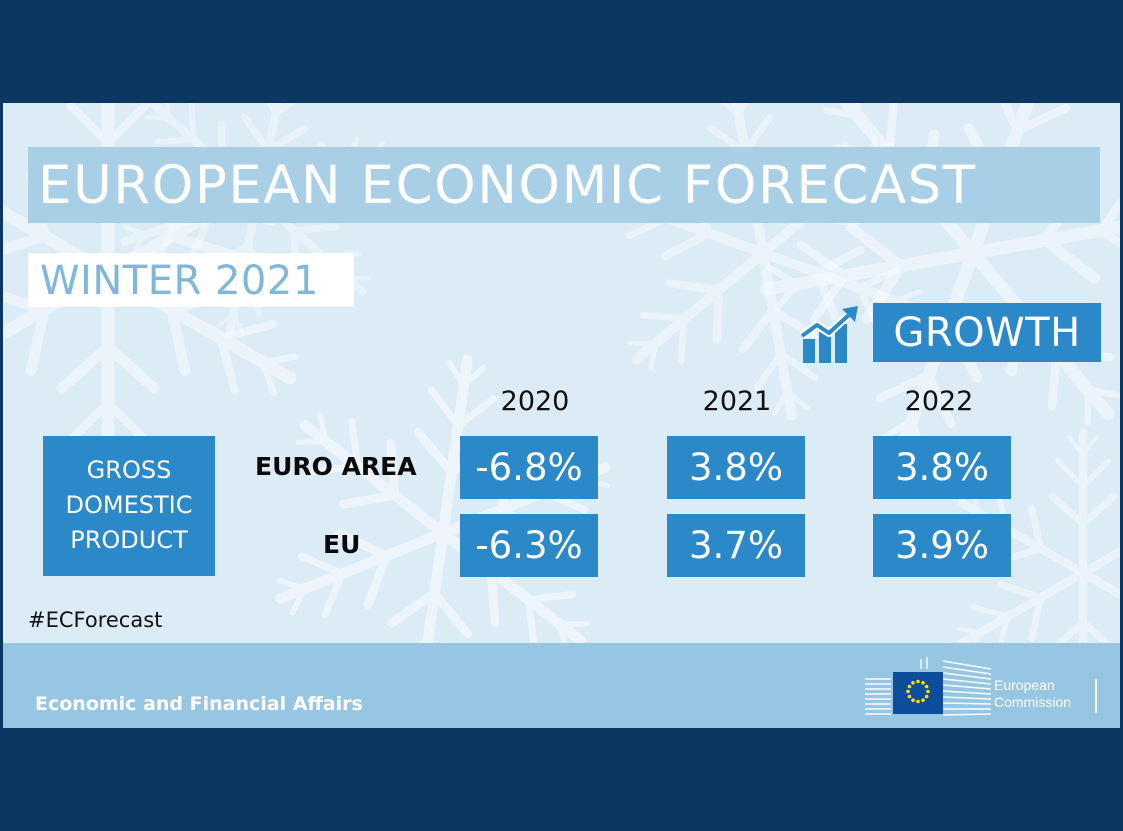 This screenshot has height=831, width=1123. Describe the element at coordinates (507, 185) in the screenshot. I see `page-title: EUROPEAN ECONOMIC FORECAST` at that location.